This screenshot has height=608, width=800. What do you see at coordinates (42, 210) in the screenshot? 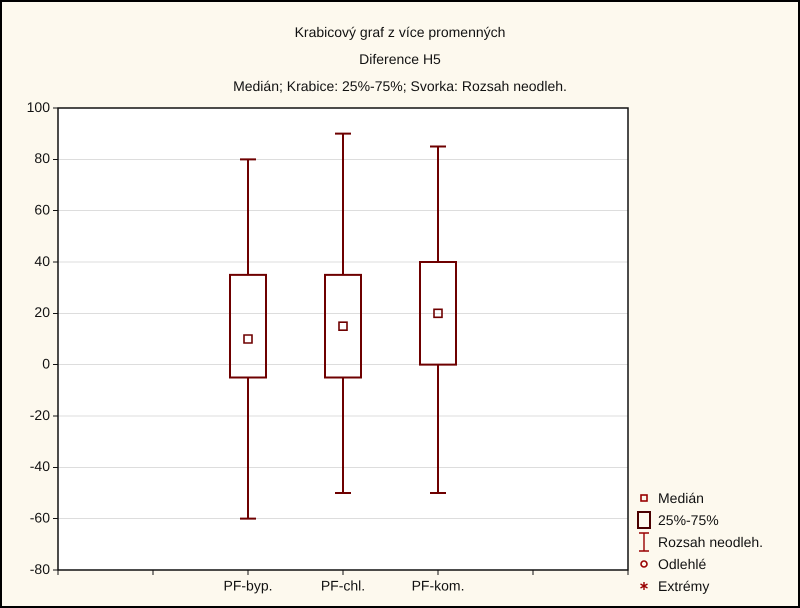
I see `y-tick-label: 60` at bounding box center [42, 210].